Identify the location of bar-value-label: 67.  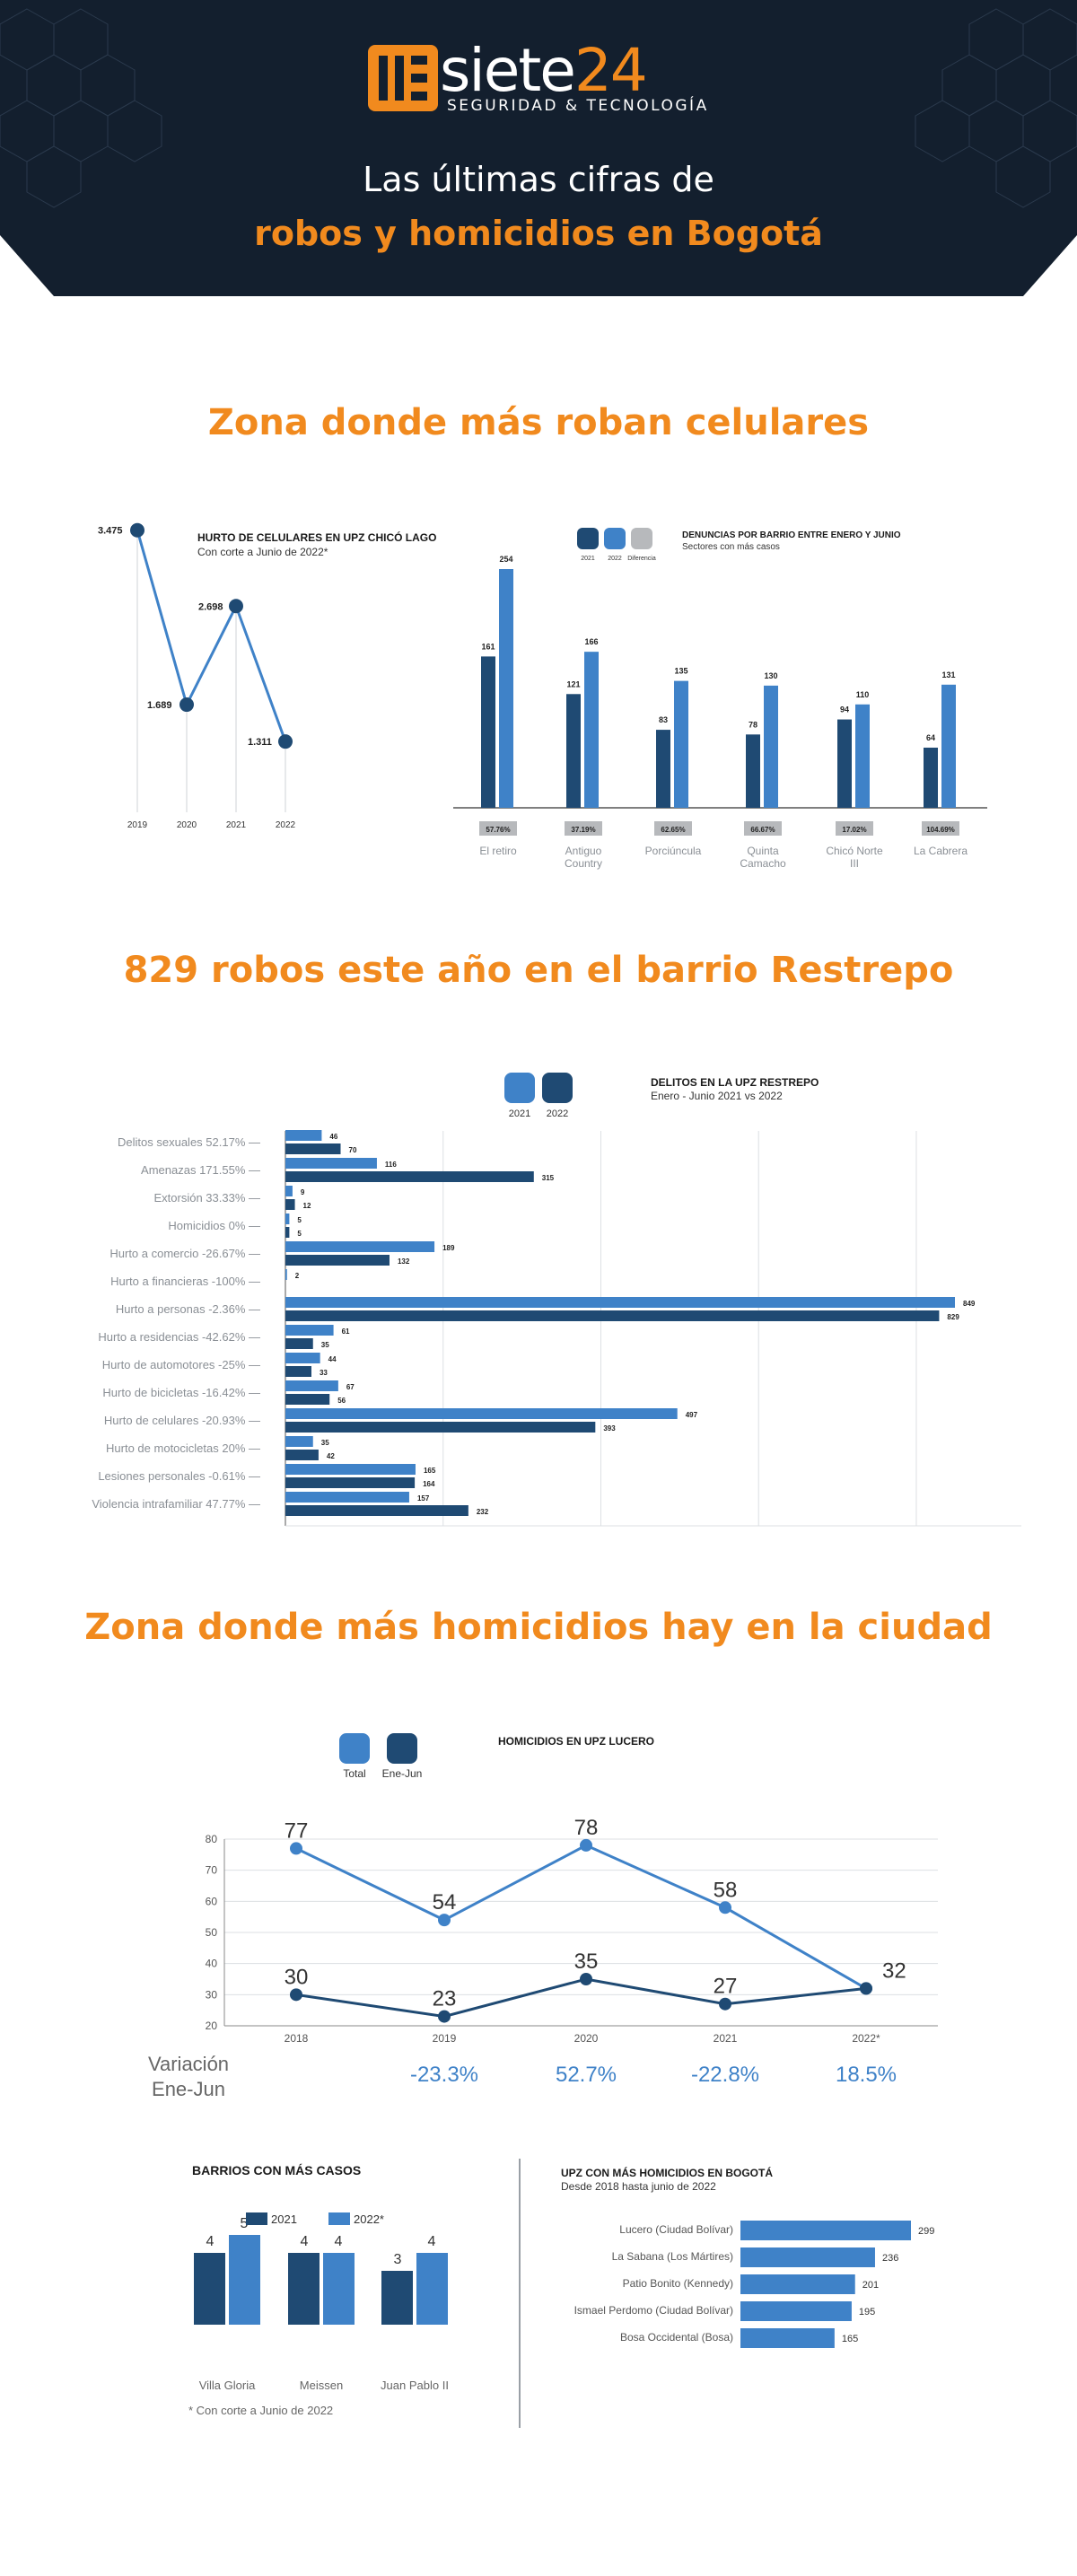
(350, 1387).